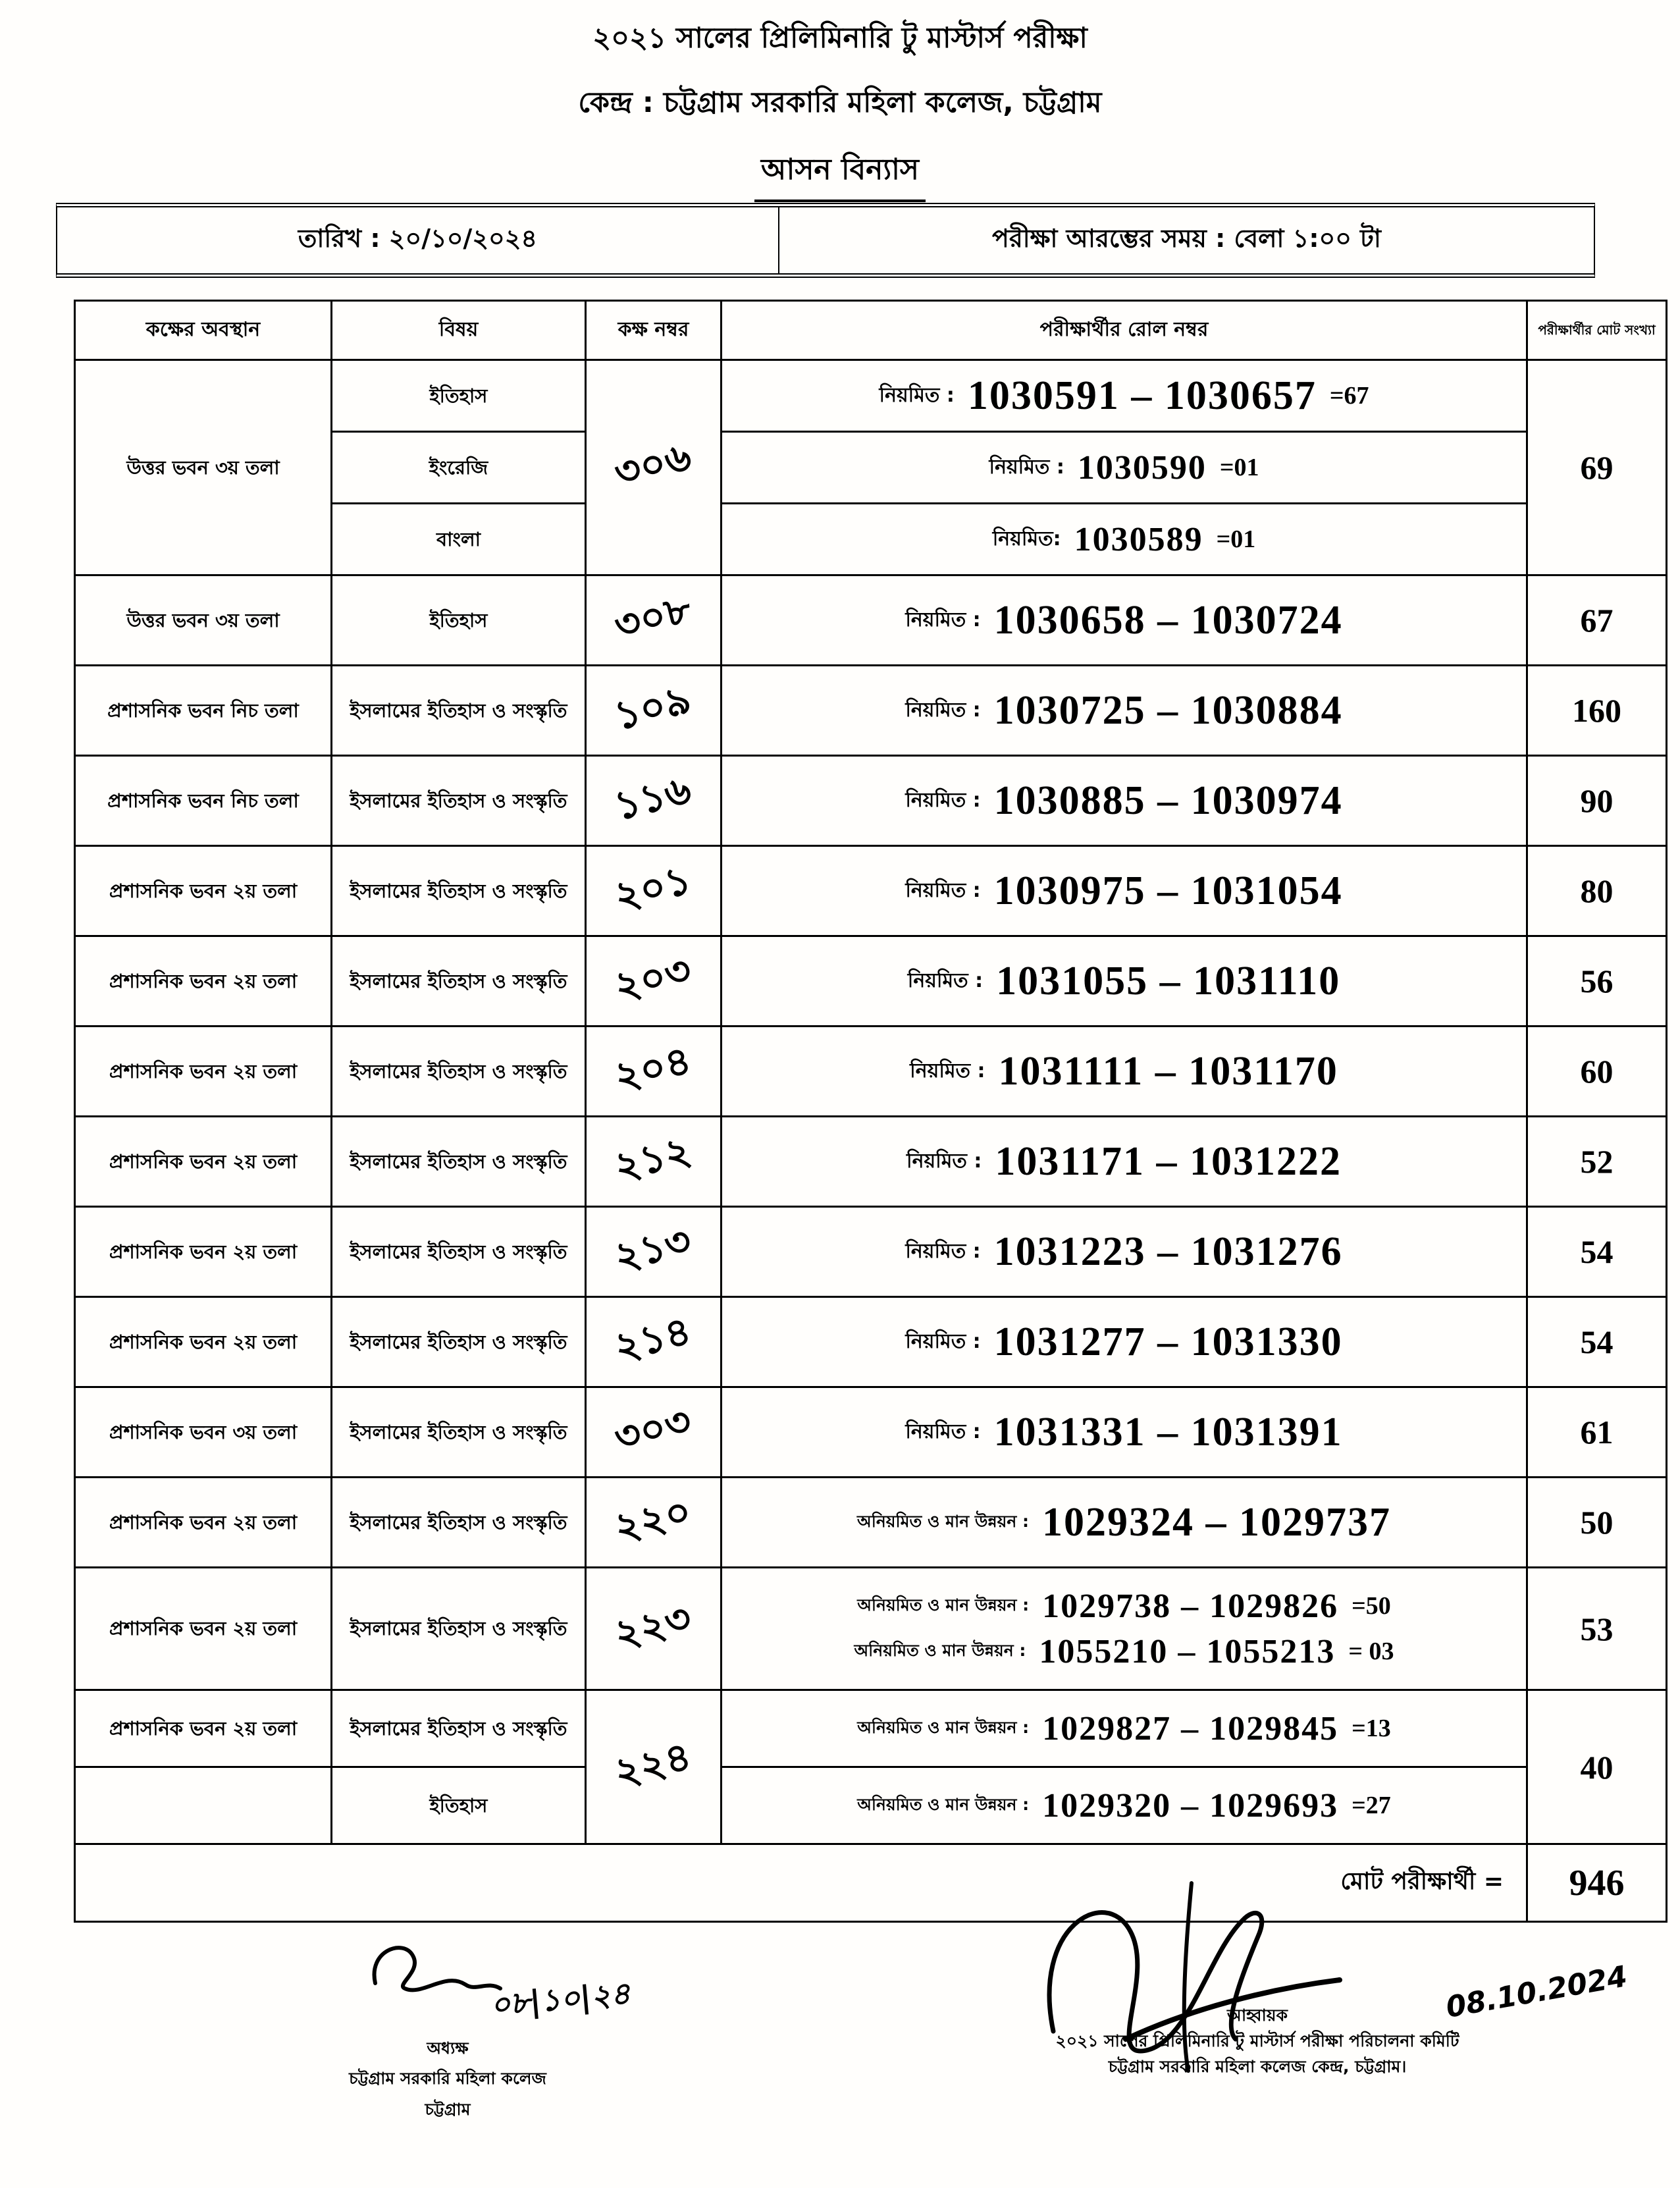 The image size is (1680, 2188). I want to click on signature-left-icon, so click(437, 1969).